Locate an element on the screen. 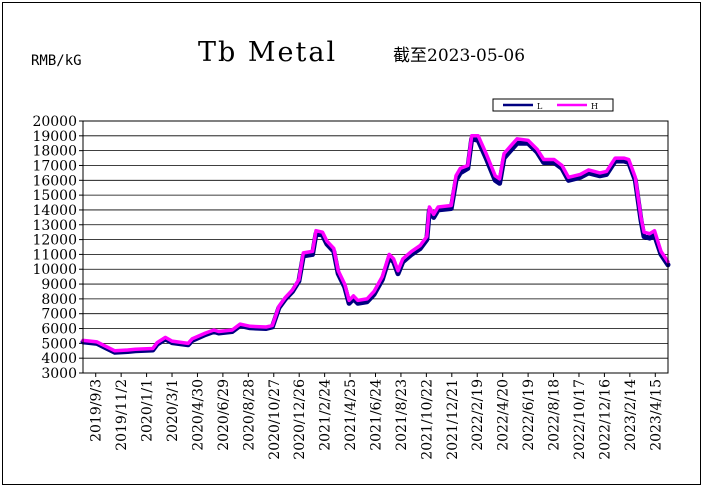 The width and height of the screenshot is (705, 489). x-tick-label: 2021/6/24 is located at coordinates (377, 415).